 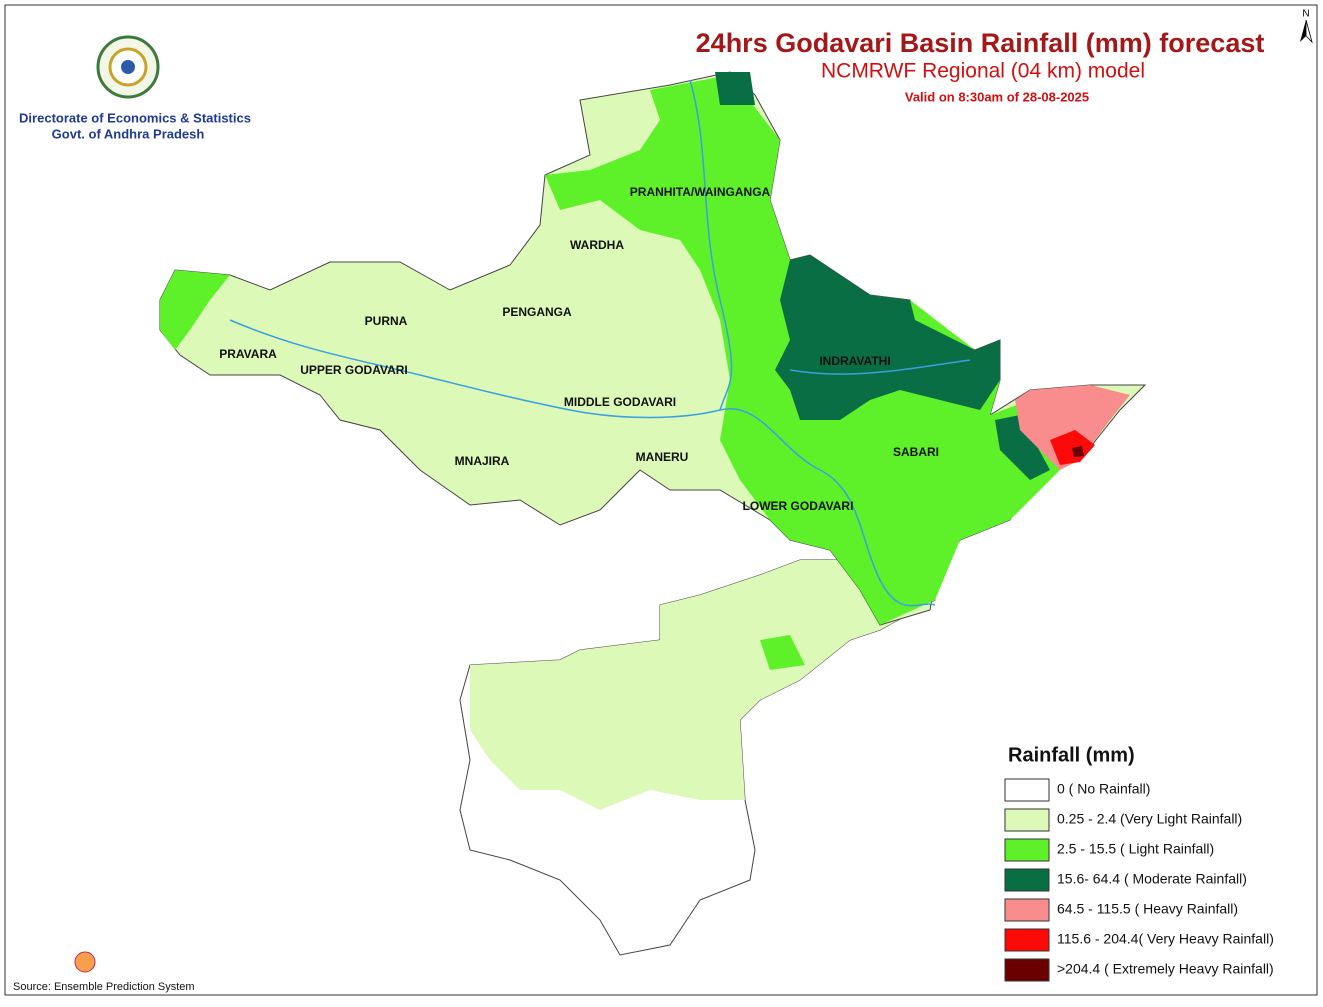 What do you see at coordinates (711, 245) in the screenshot?
I see `river-wainganga` at bounding box center [711, 245].